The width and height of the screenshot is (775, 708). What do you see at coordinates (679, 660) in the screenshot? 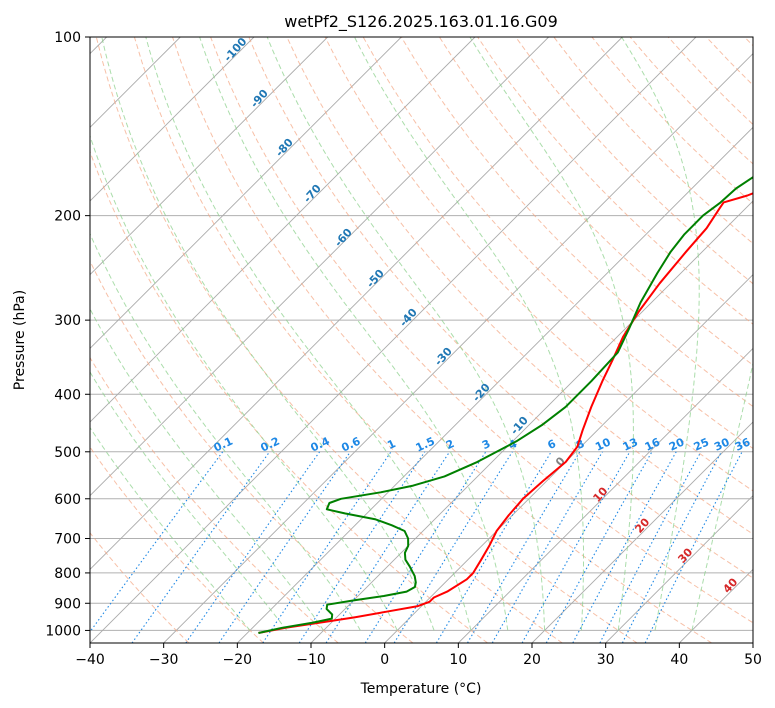
I see `x-tick-label: 40` at bounding box center [679, 660].